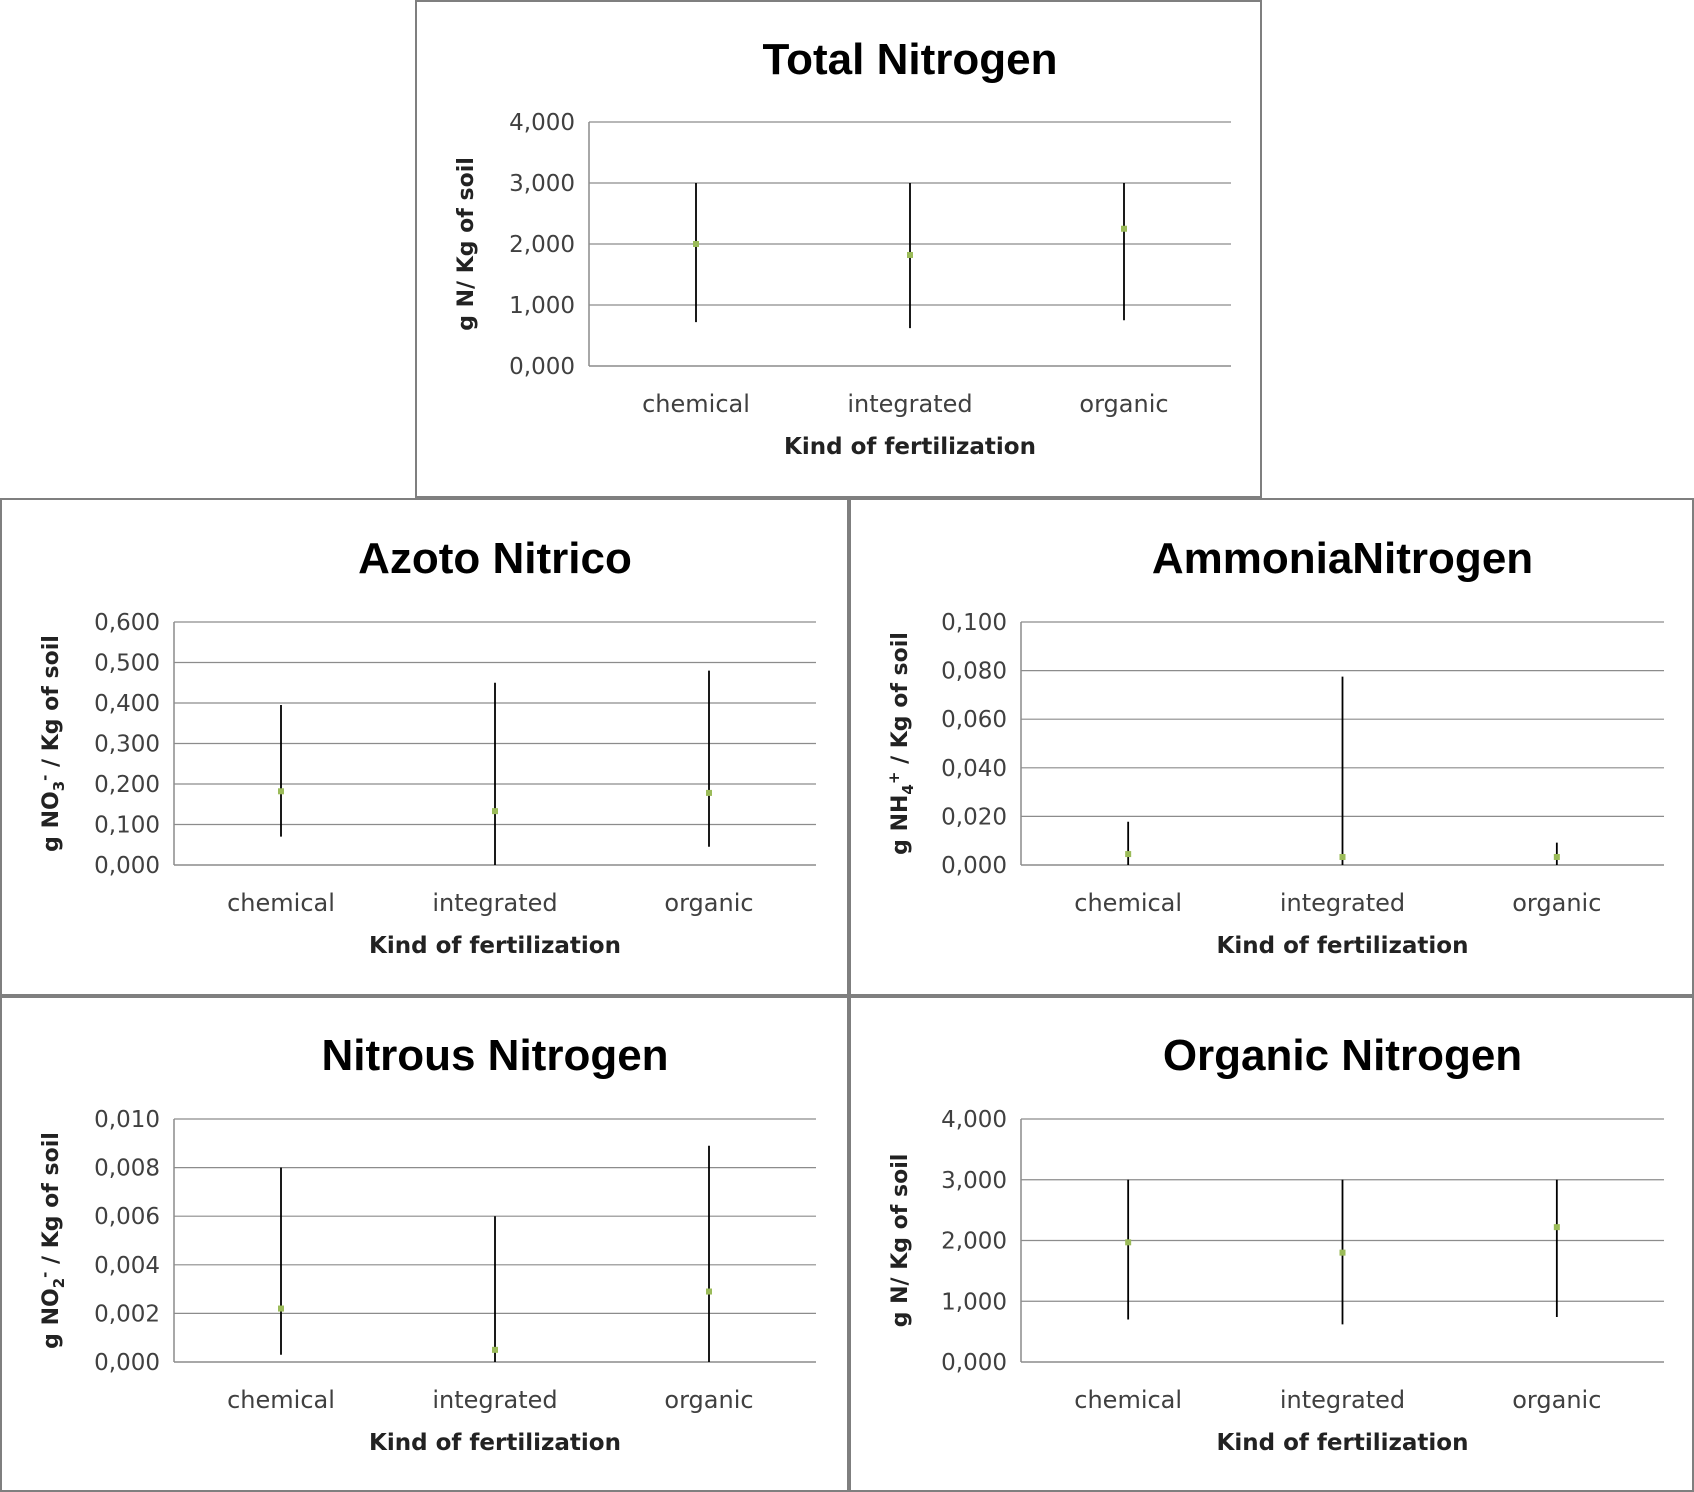 This screenshot has width=1694, height=1492. Describe the element at coordinates (127, 664) in the screenshot. I see `y-tick-label: 0,500` at that location.